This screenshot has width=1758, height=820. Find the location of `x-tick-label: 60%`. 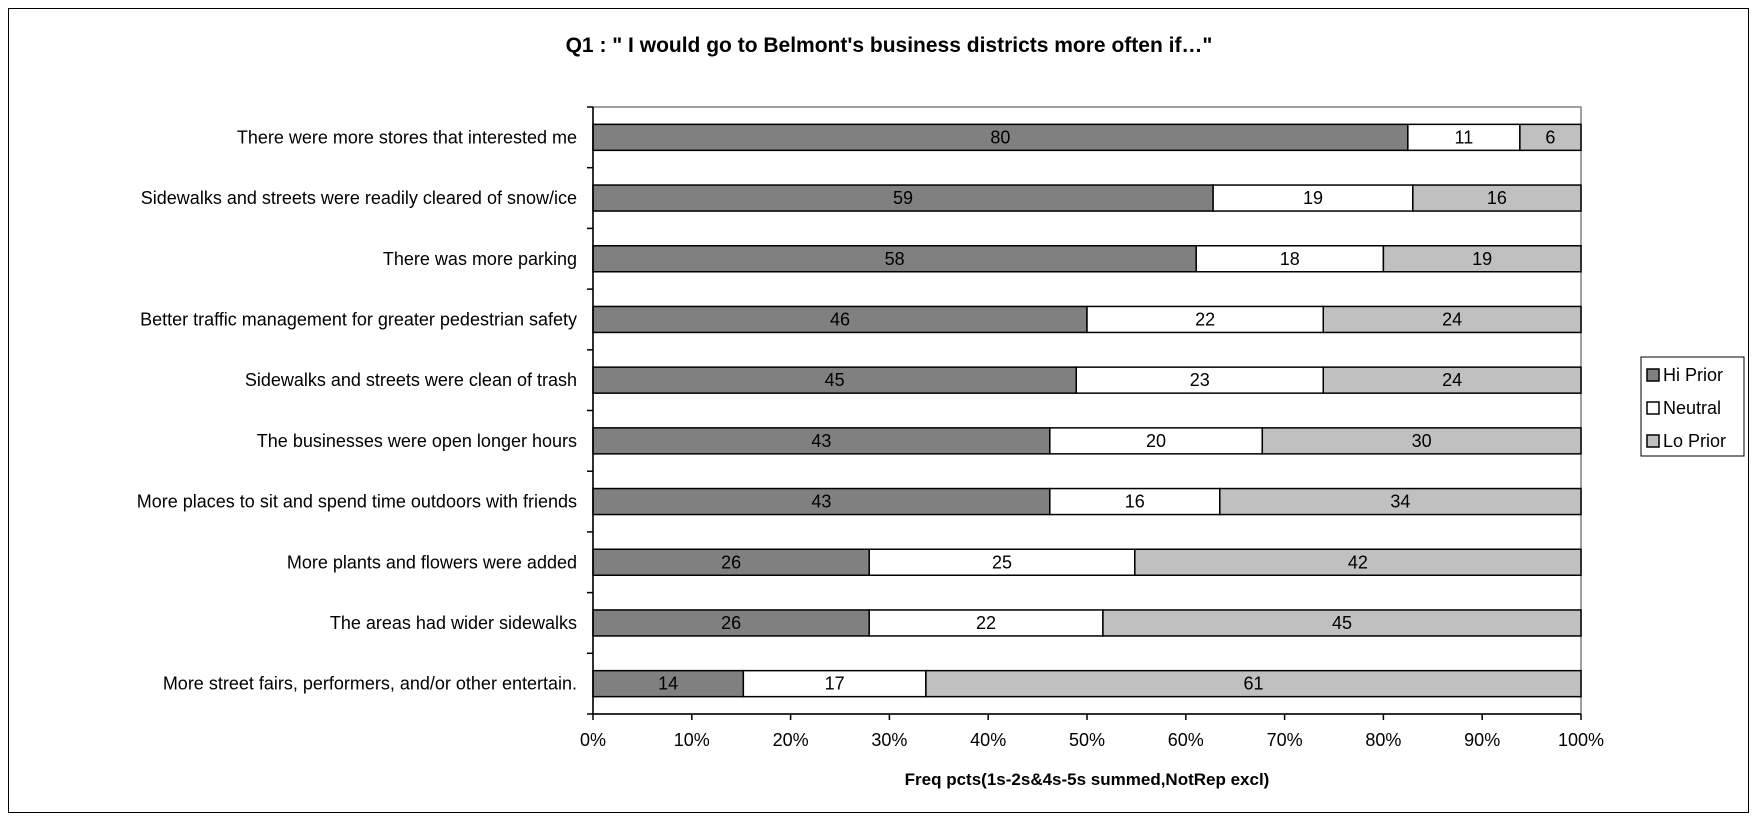

x-tick-label: 60% is located at coordinates (1186, 740).